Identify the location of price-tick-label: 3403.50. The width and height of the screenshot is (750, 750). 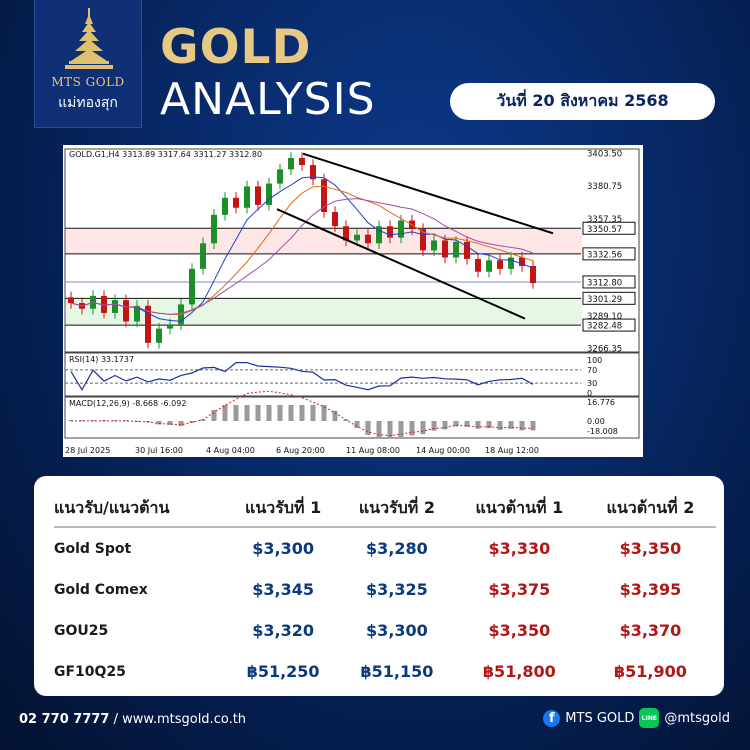
(604, 155).